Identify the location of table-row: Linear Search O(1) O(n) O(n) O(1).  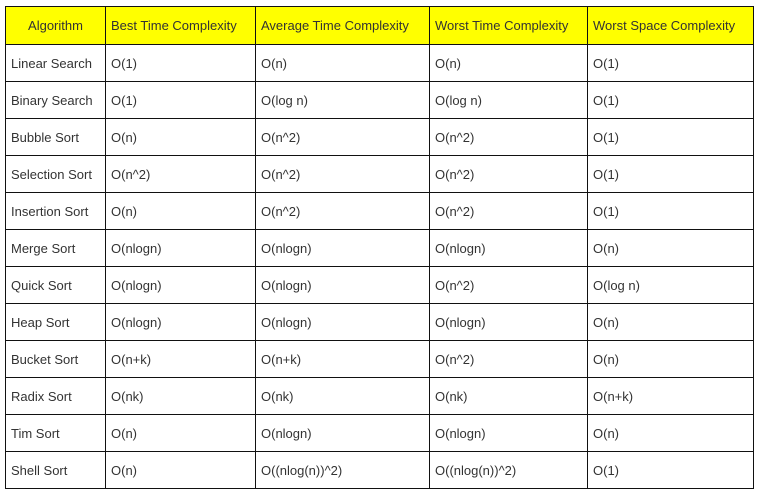
(379, 63).